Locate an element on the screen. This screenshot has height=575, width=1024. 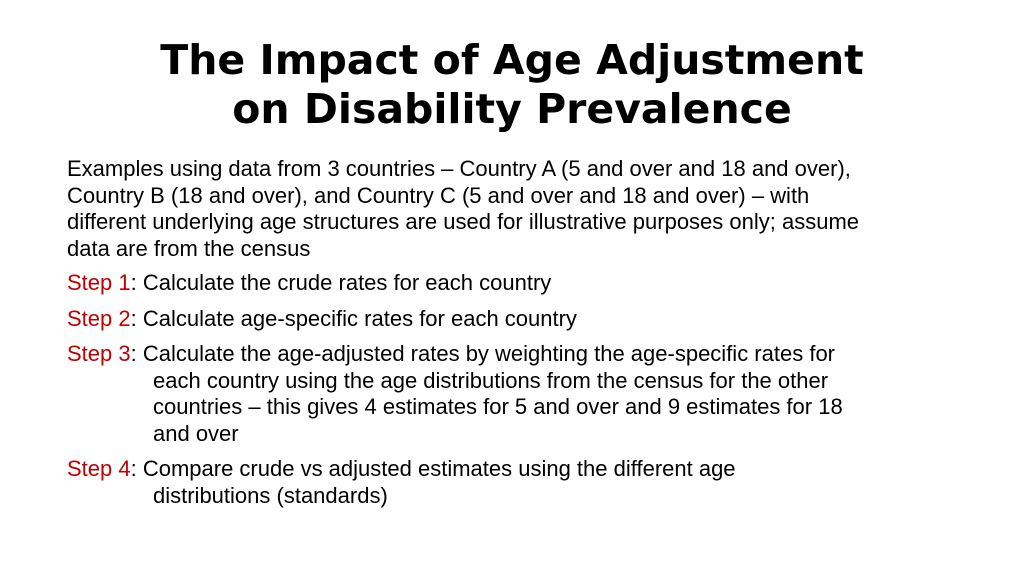
step-1-label: Step 1 is located at coordinates (99, 282).